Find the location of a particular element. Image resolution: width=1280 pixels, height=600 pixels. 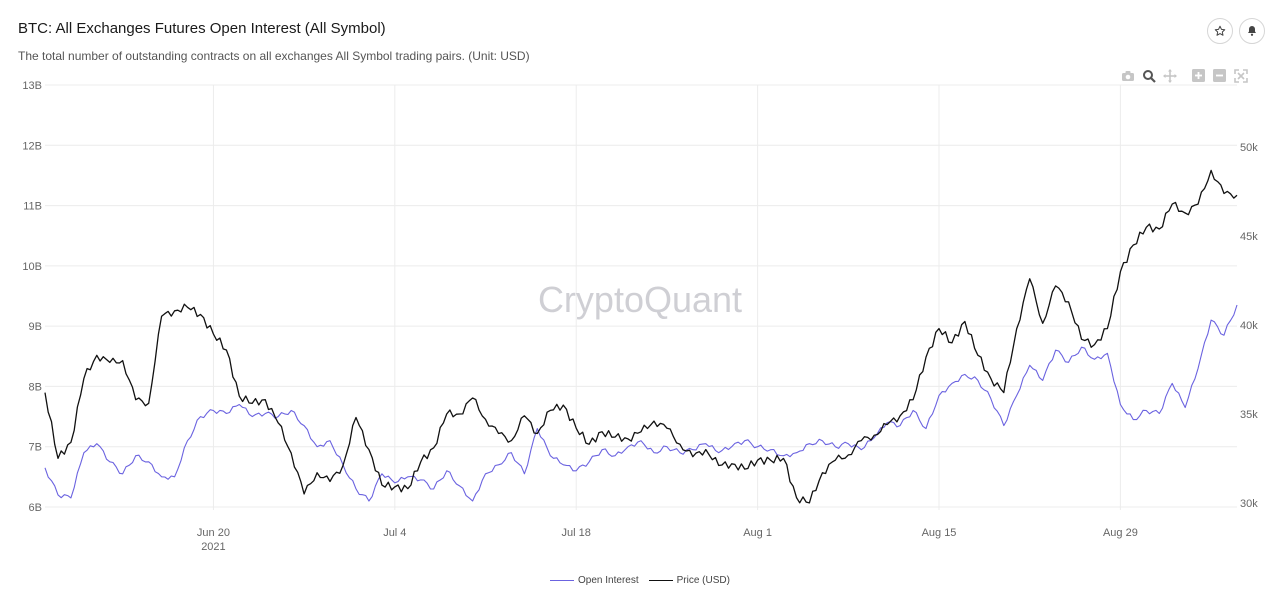

camera-icon is located at coordinates (1127, 75).